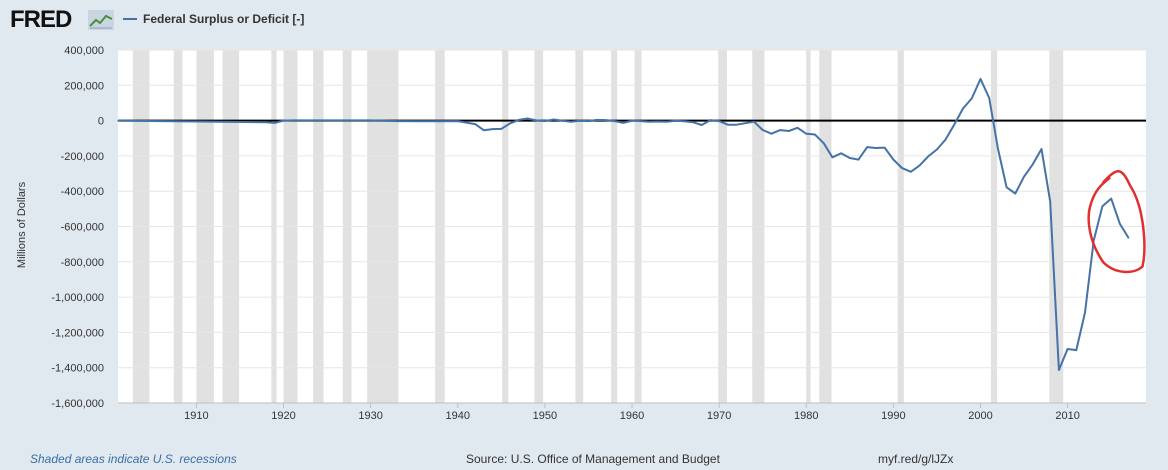 Image resolution: width=1168 pixels, height=470 pixels. Describe the element at coordinates (82, 228) in the screenshot. I see `y-tick-label: -600,000` at that location.